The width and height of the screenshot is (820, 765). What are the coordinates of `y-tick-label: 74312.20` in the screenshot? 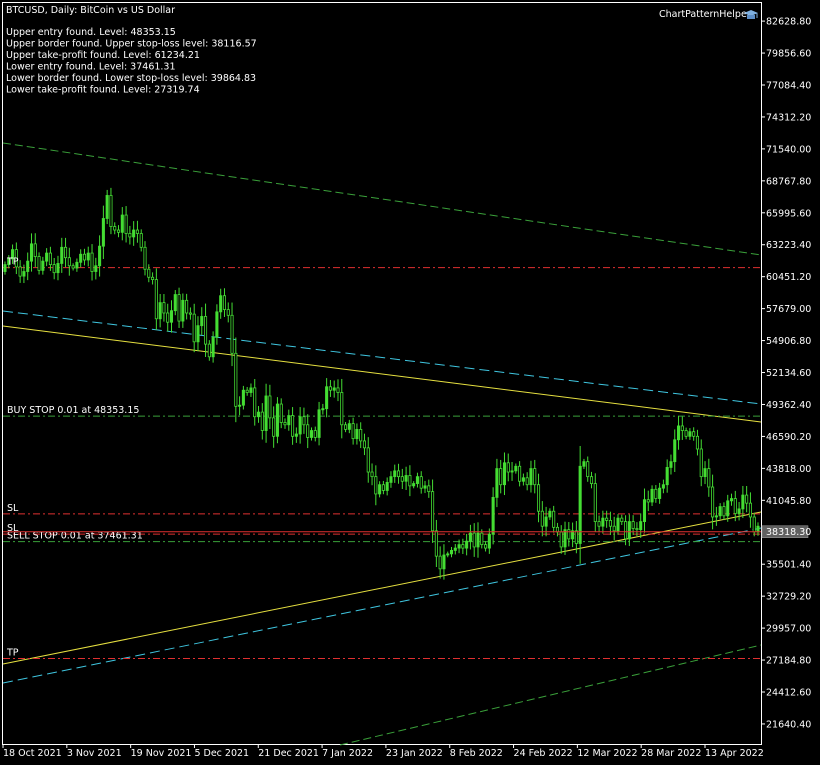 It's located at (788, 117).